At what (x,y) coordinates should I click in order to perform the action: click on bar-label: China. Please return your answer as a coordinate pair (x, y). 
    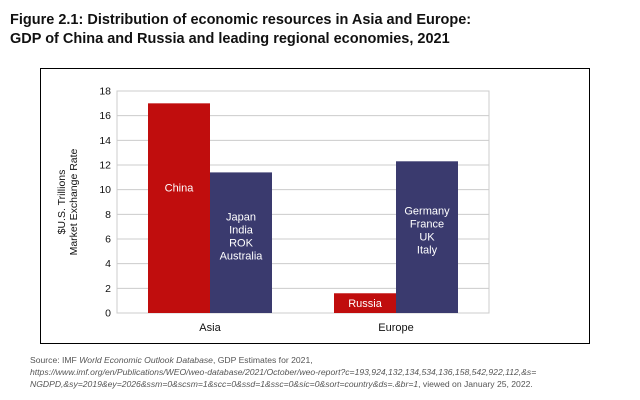
    Looking at the image, I should click on (180, 188).